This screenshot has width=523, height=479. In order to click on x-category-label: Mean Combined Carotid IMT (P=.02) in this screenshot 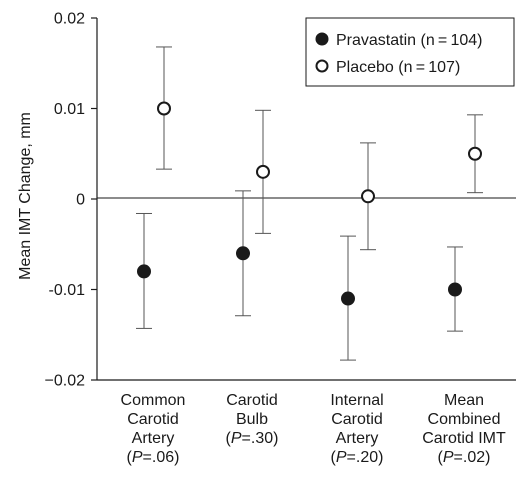, I will do `click(464, 429)`.